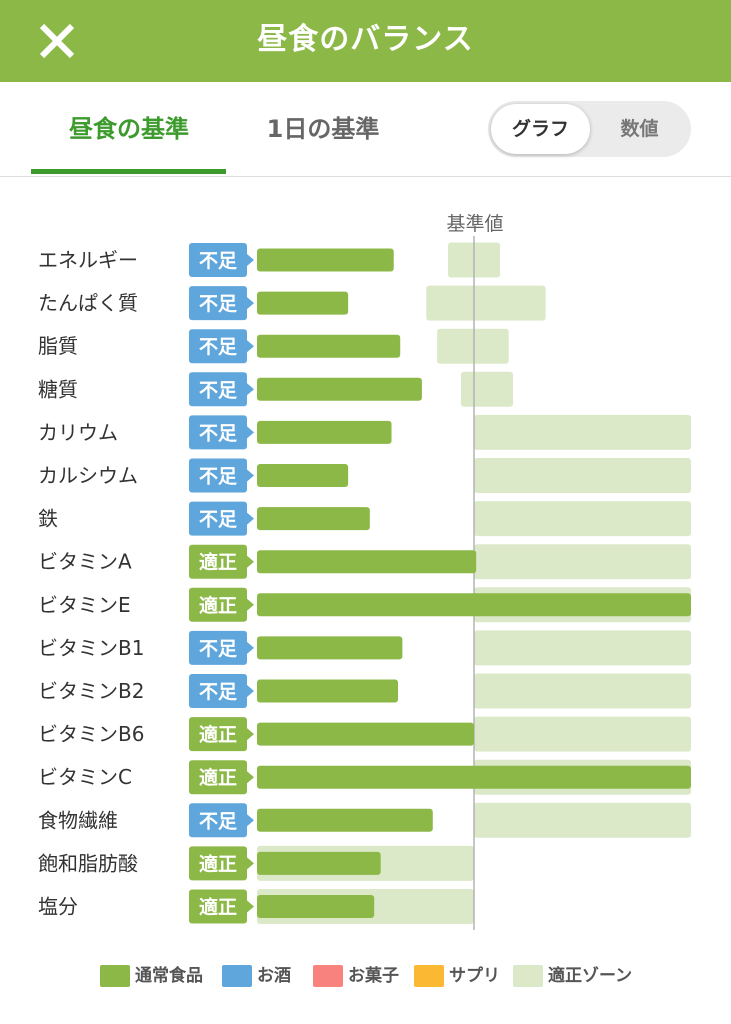 This screenshot has width=731, height=1024. What do you see at coordinates (58, 907) in the screenshot?
I see `nutrient-label: 塩分` at bounding box center [58, 907].